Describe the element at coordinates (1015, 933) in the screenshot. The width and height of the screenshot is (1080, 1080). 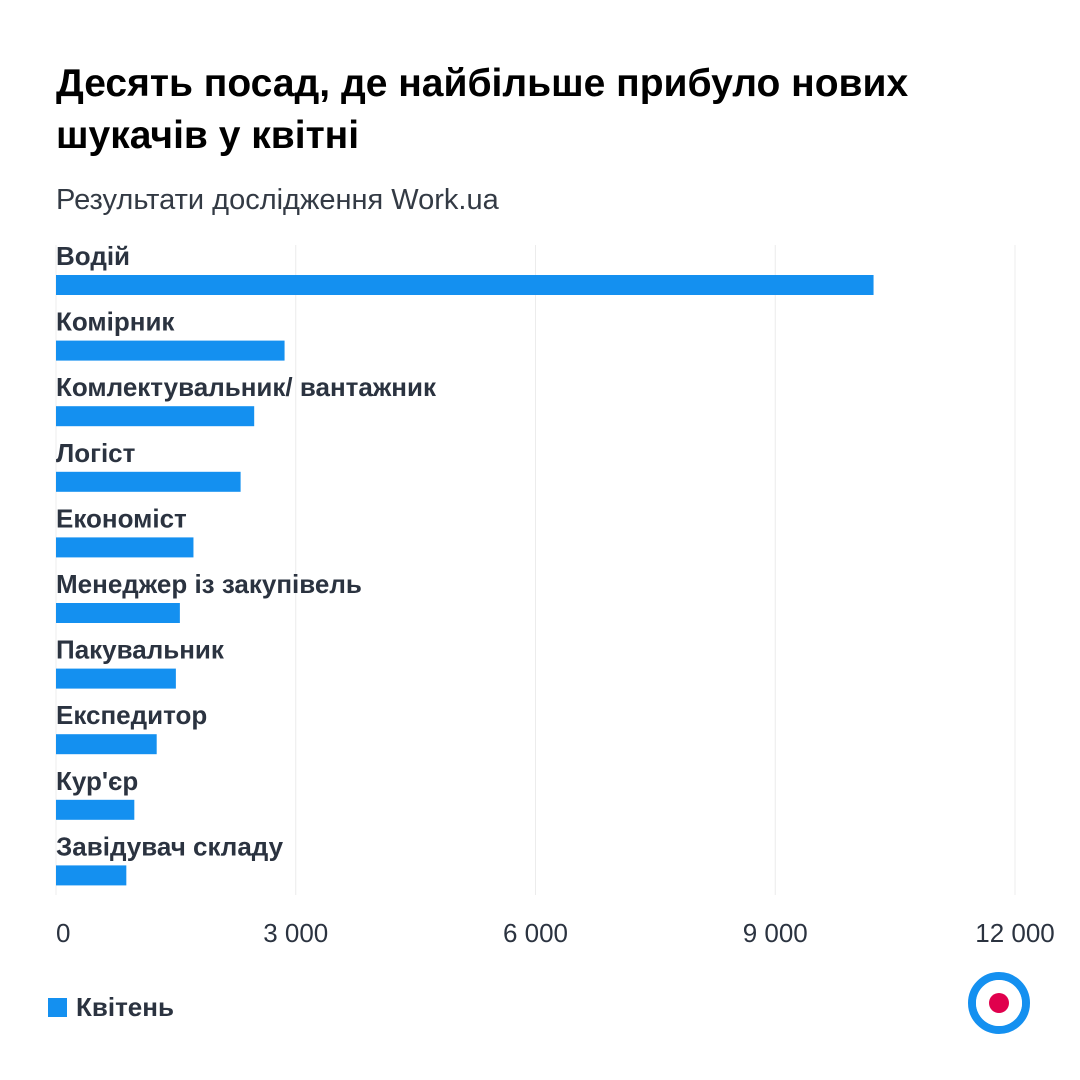
I see `x-tick-label: 12 000` at that location.